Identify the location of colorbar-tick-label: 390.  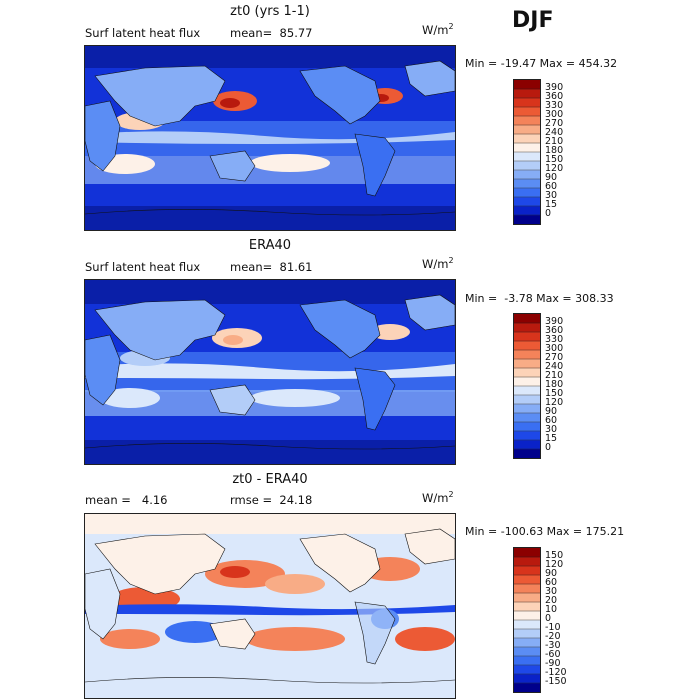
(554, 321).